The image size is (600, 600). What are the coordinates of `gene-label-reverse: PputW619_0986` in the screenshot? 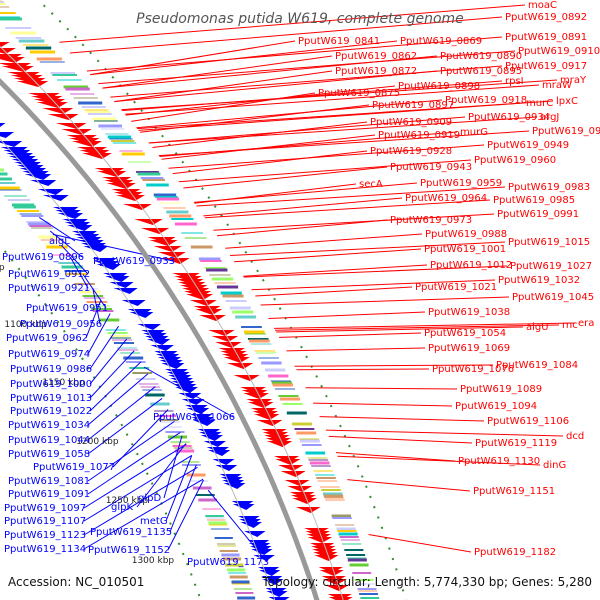 It's located at (51, 369).